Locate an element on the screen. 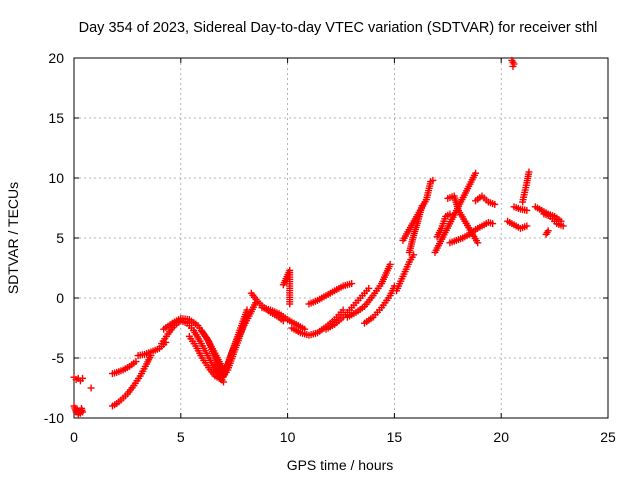 Image resolution: width=640 pixels, height=480 pixels. y-tick-label: 20 is located at coordinates (56, 58).